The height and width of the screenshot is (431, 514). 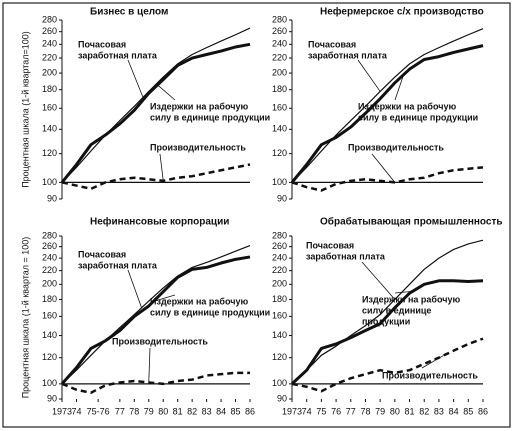 What do you see at coordinates (402, 12) in the screenshot?
I see `panel-title: Нефермерское с/х производство` at bounding box center [402, 12].